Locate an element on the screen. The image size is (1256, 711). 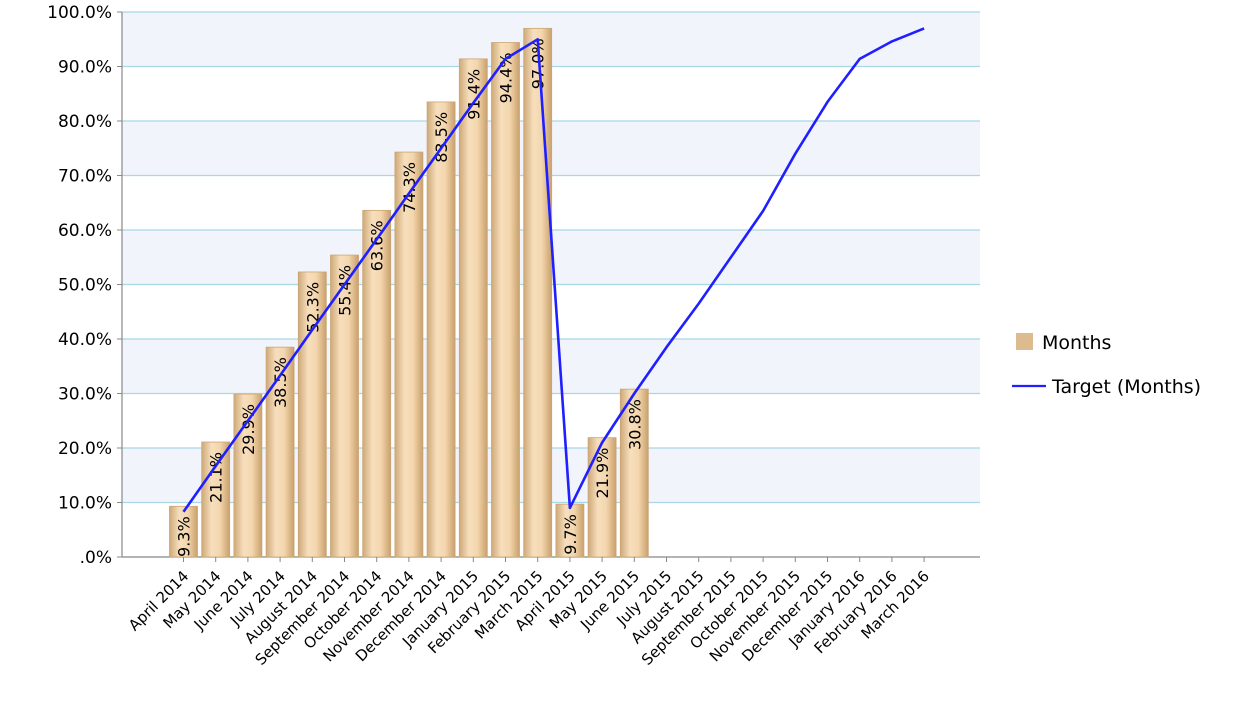
y-tick-label: 80.0% is located at coordinates (85, 122).